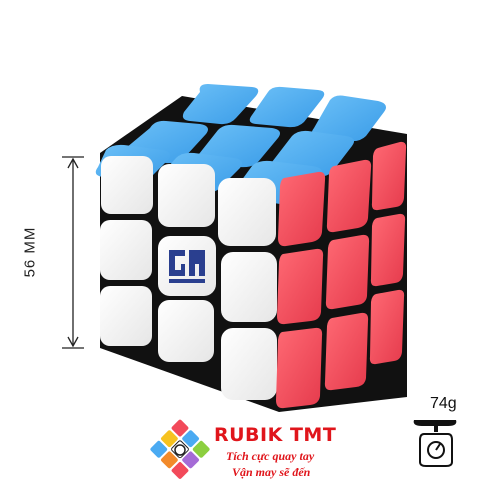  I want to click on brand-slogan-line1: Tích cực quay tay, so click(270, 456).